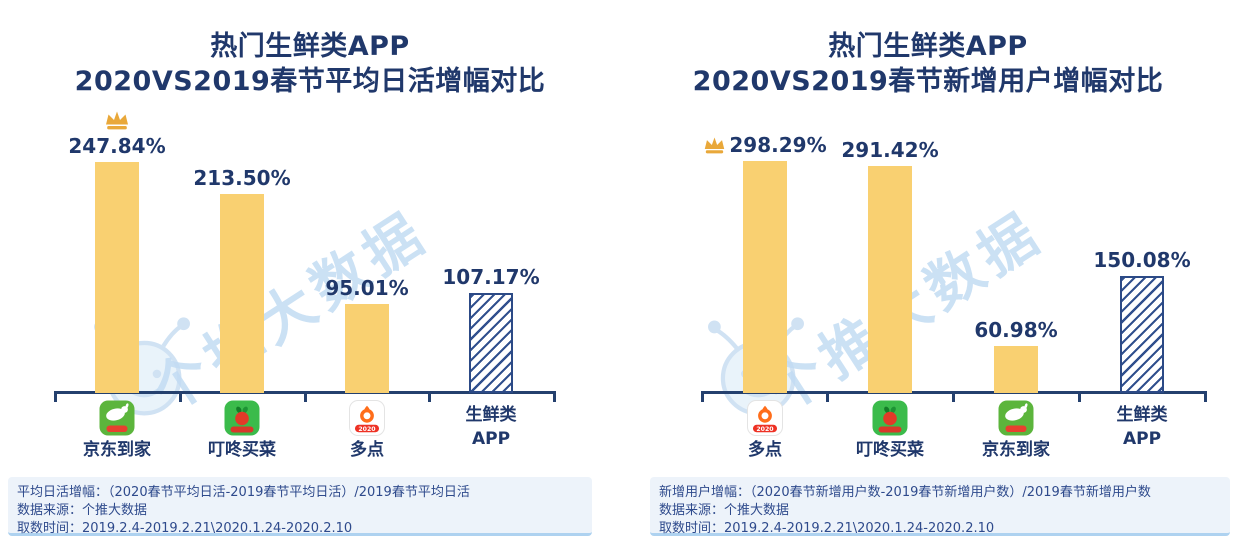 The height and width of the screenshot is (542, 1238). I want to click on chart-title: 热门生鲜类APP 2020VS2019春节平均日活增幅对比, so click(310, 64).